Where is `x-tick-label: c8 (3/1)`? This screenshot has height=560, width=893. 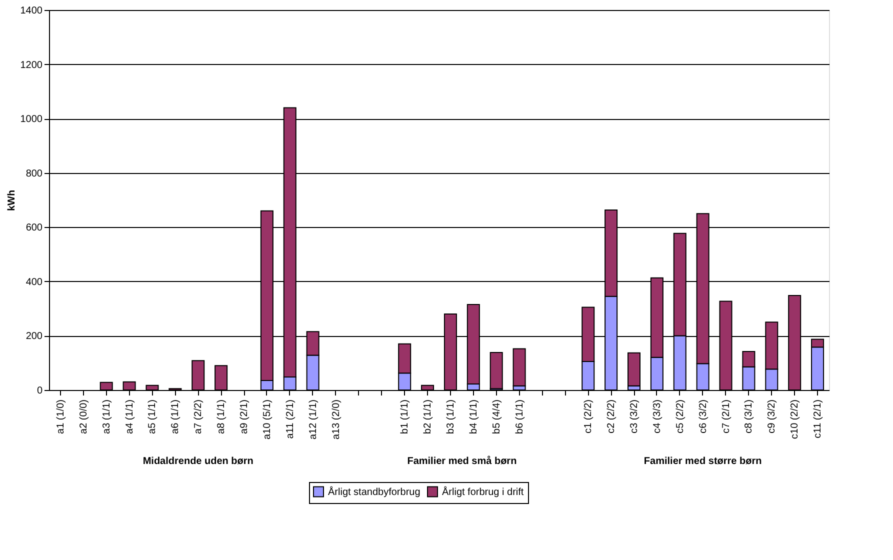 x-tick-label: c8 (3/1) is located at coordinates (749, 417).